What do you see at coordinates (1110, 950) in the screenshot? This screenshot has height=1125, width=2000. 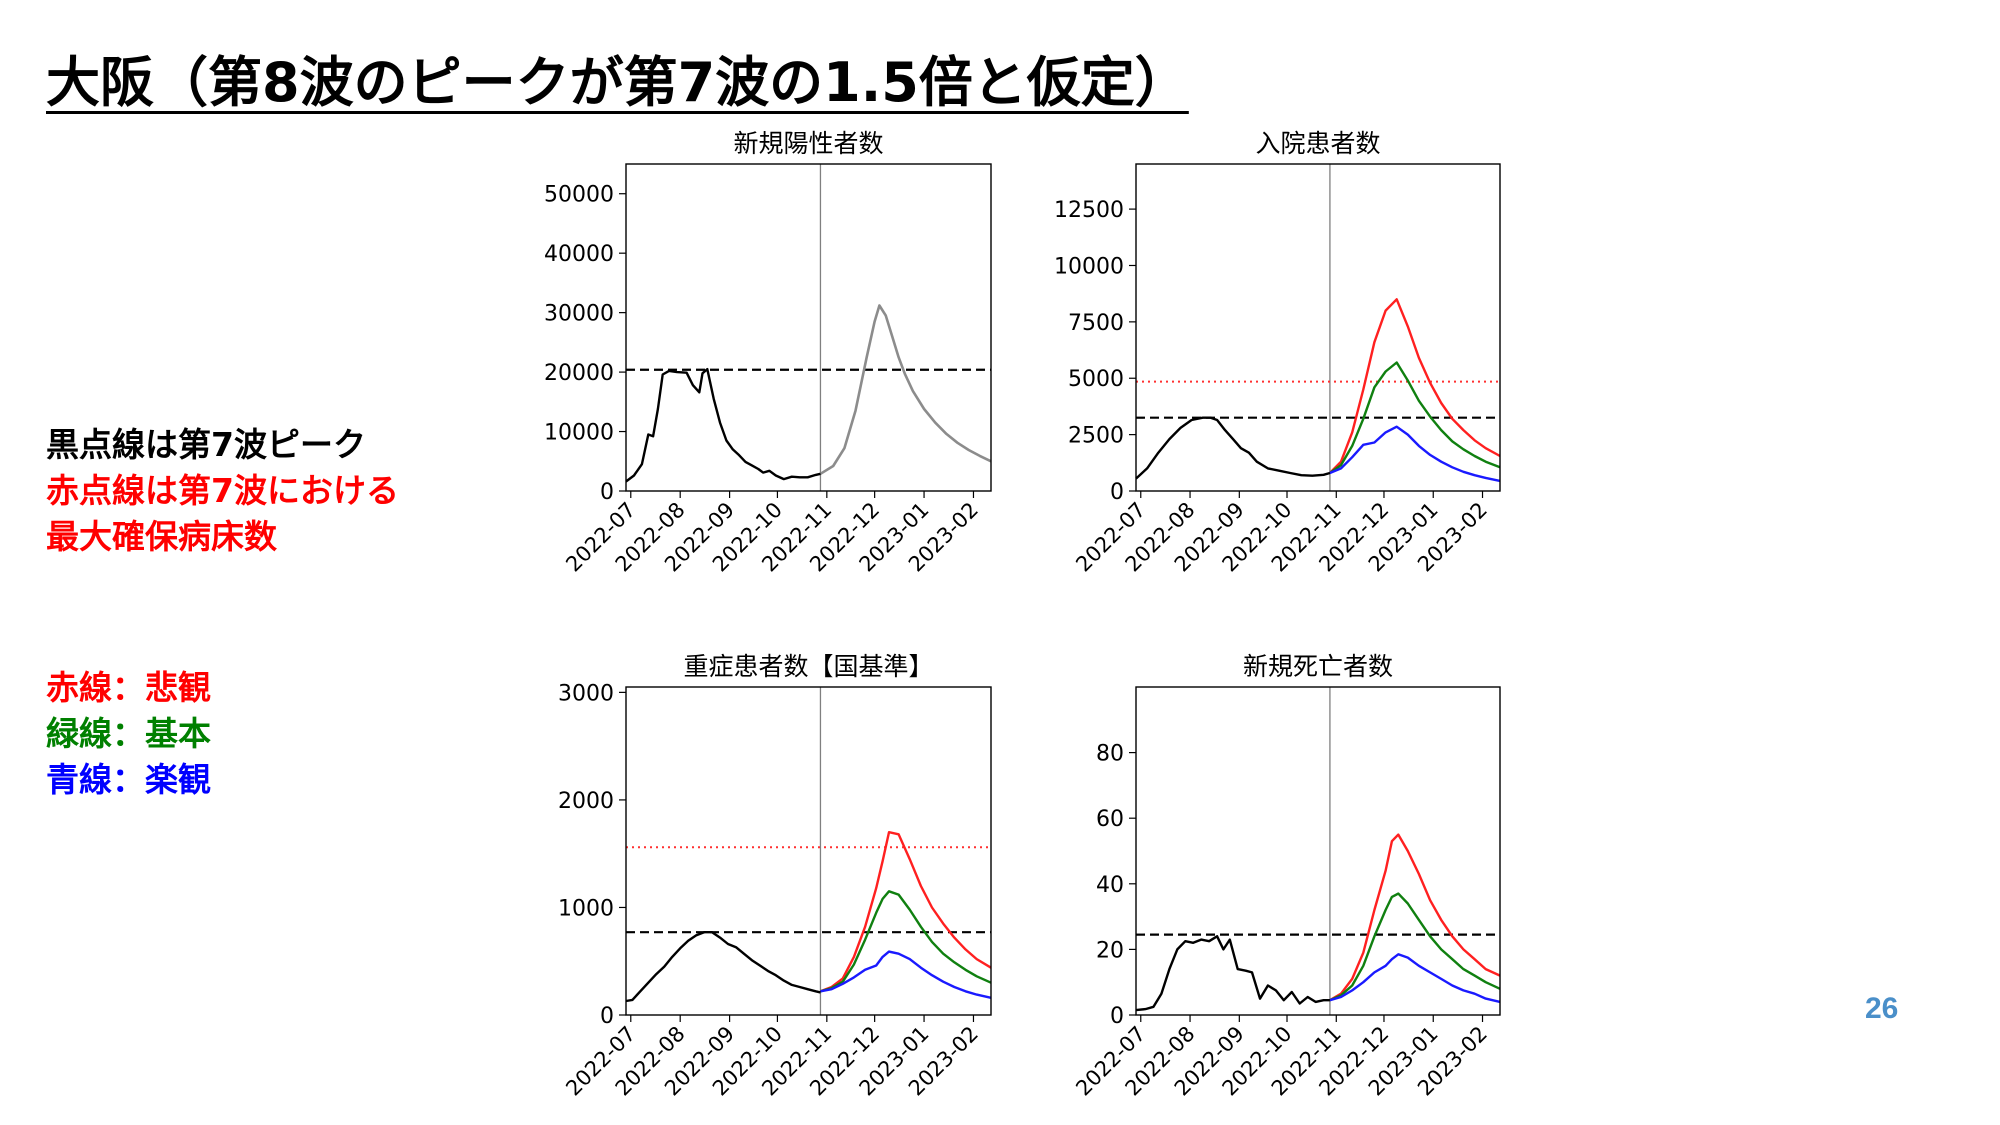 I see `y-tick-label: 20` at bounding box center [1110, 950].